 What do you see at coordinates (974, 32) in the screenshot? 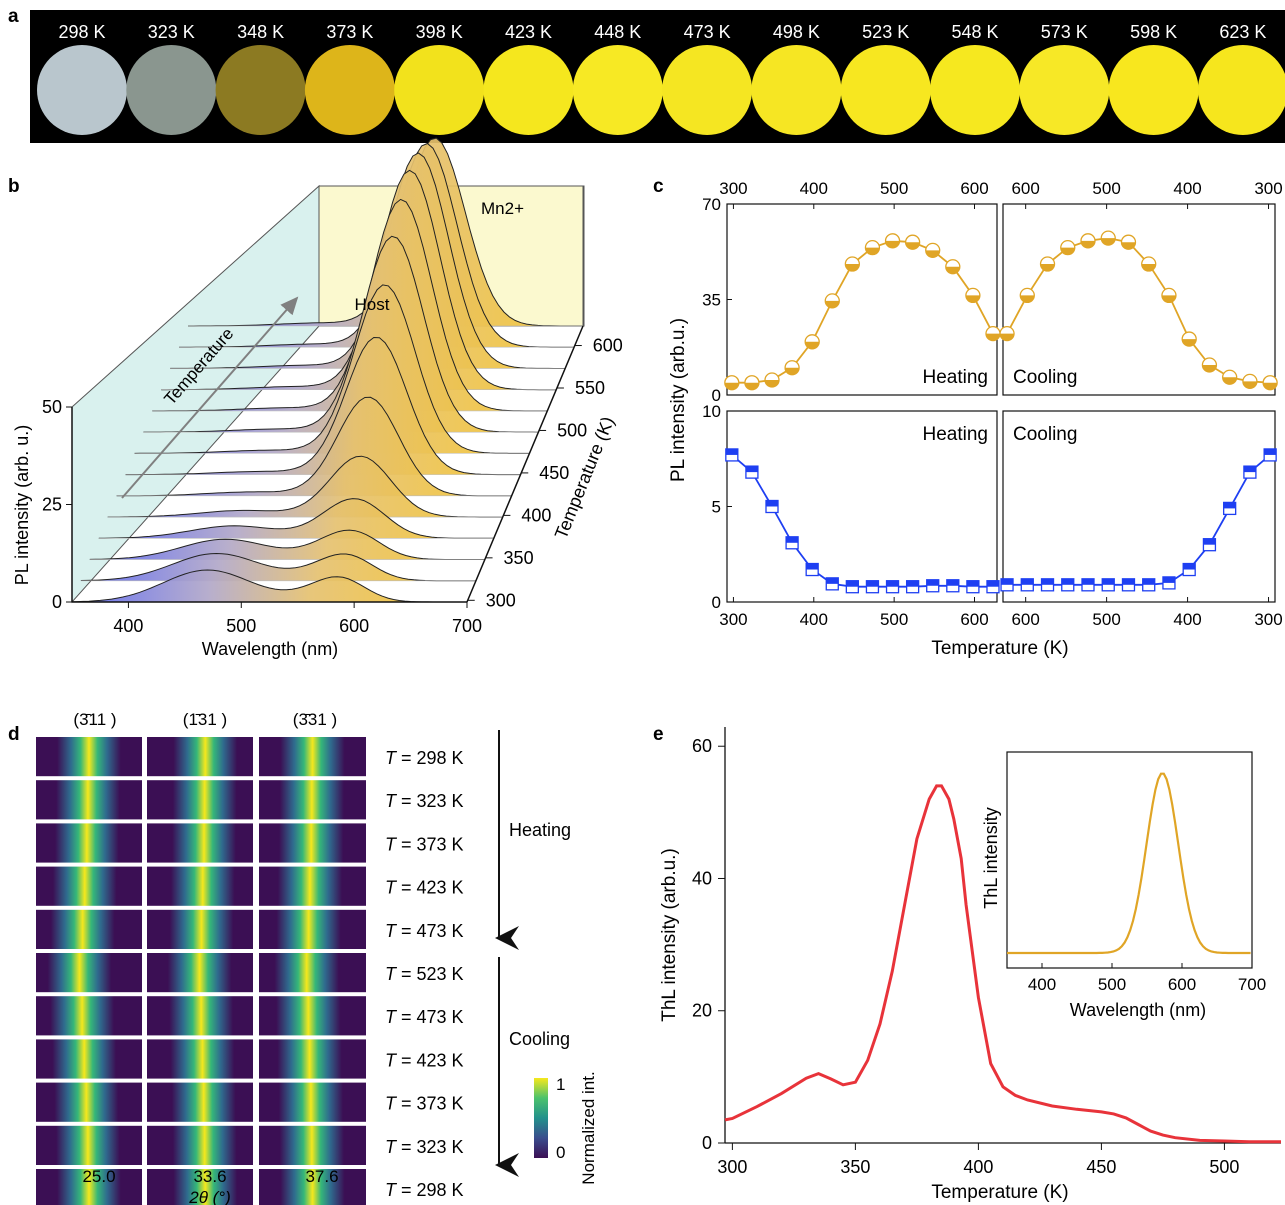
I see `temperature-label: 548 K` at bounding box center [974, 32].